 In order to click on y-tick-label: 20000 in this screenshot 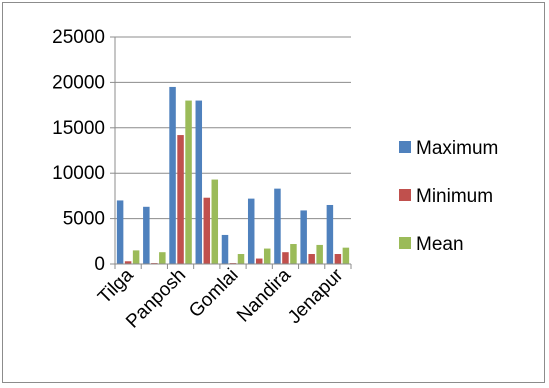, I will do `click(78, 82)`.